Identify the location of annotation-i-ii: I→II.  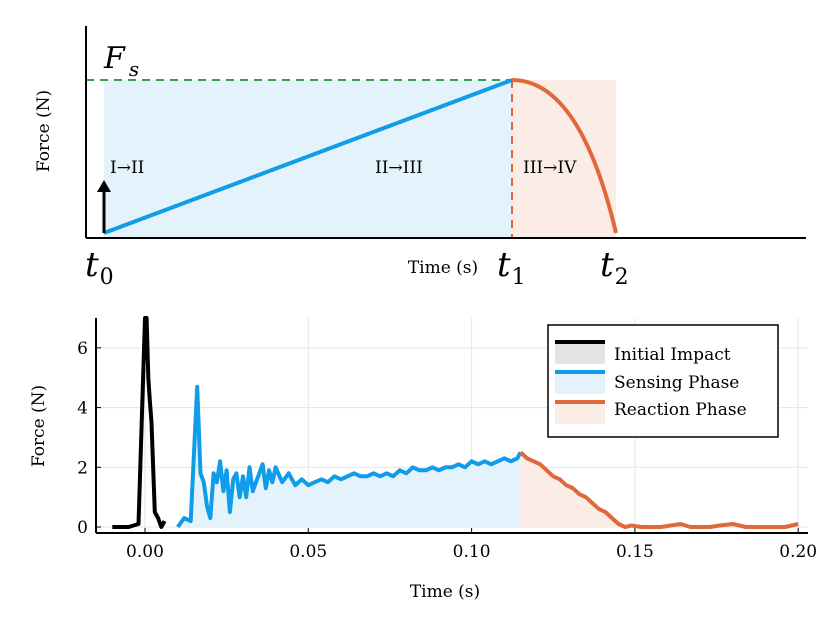
(127, 168).